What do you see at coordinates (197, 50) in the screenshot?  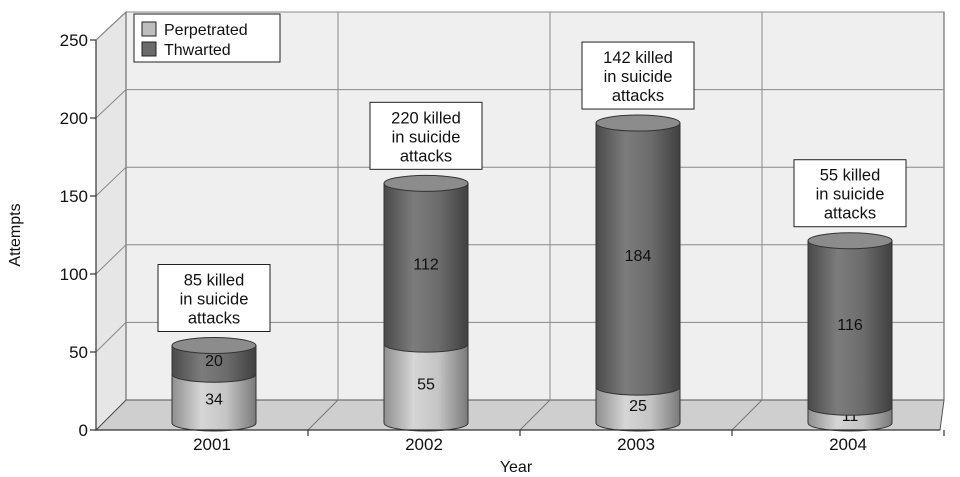 I see `legend-label: Thwarted` at bounding box center [197, 50].